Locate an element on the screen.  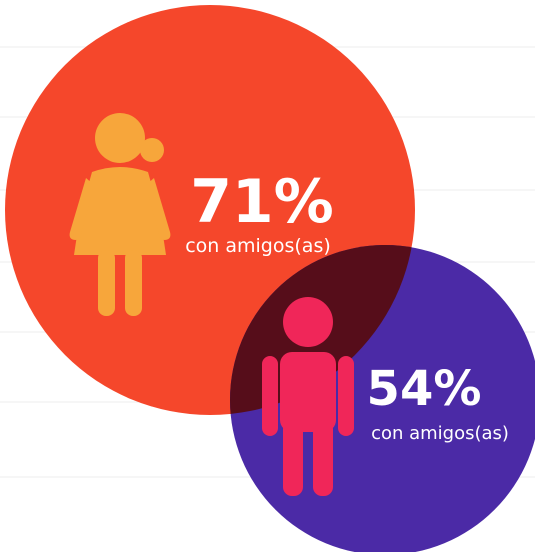
boys-caption: con amigos(as) is located at coordinates (440, 433).